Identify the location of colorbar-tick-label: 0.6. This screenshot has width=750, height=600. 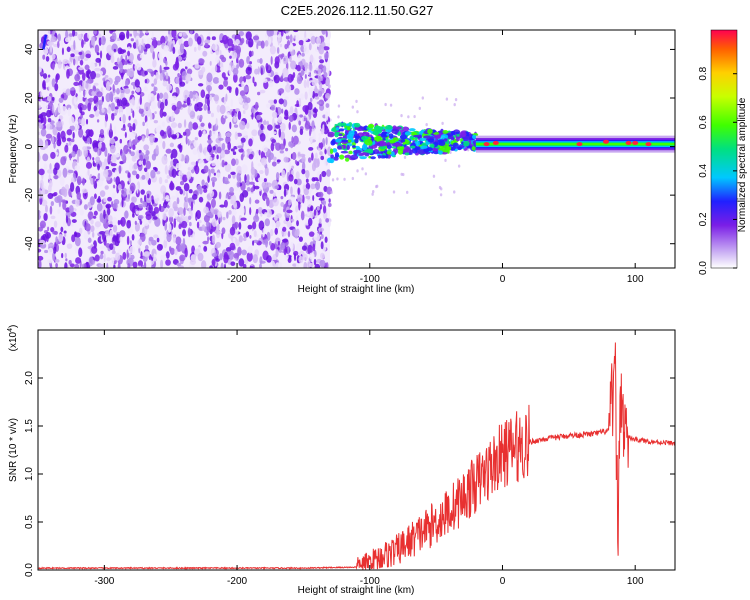
(703, 122).